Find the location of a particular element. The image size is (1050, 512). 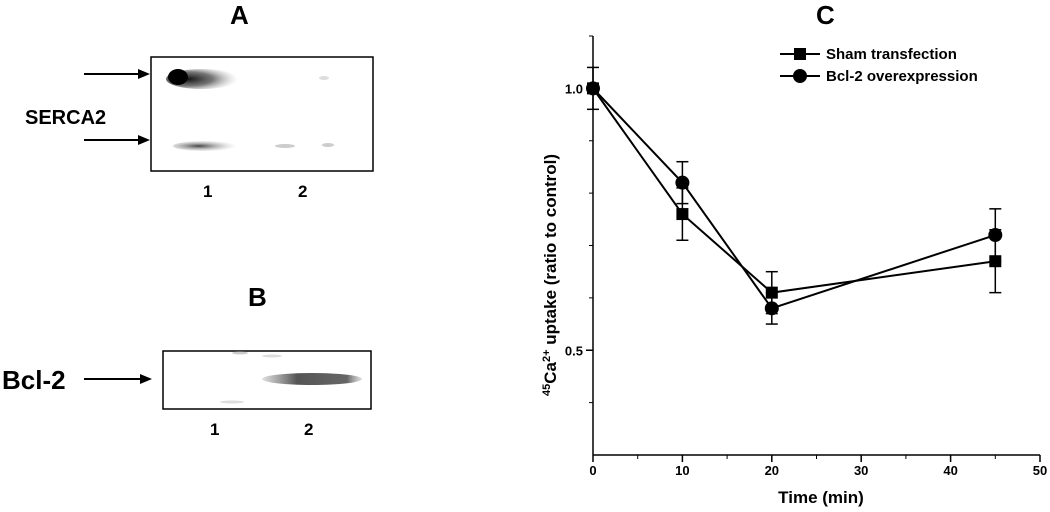

serca2-western-blot is located at coordinates (262, 114).